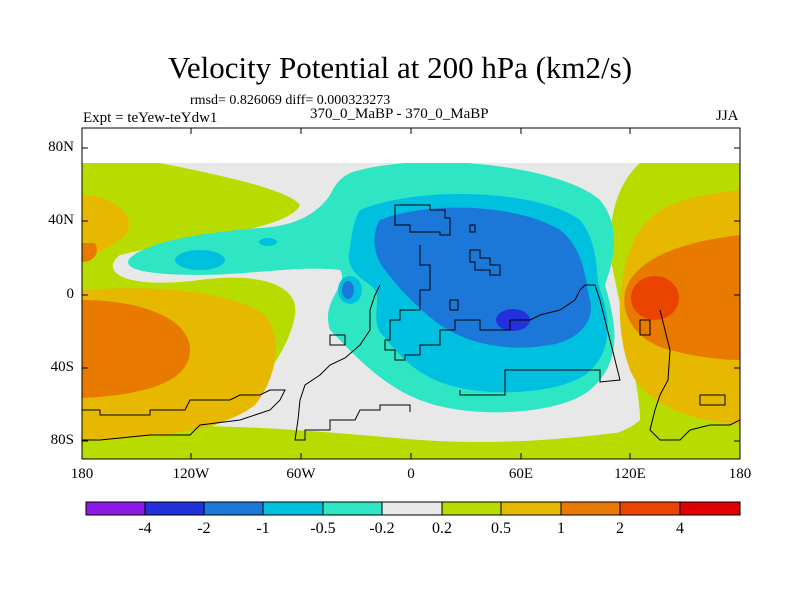 The width and height of the screenshot is (800, 600). I want to click on colorbar-label: 0.2, so click(442, 528).